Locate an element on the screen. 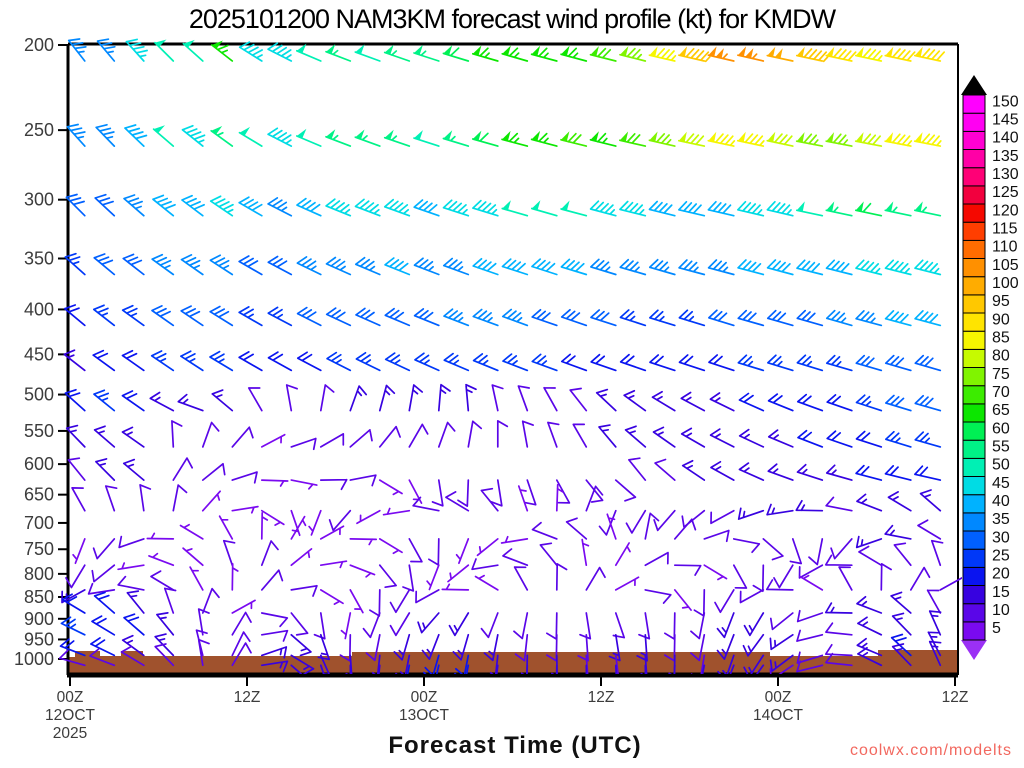 The image size is (1024, 768). y-tick-label: 900 is located at coordinates (39, 619).